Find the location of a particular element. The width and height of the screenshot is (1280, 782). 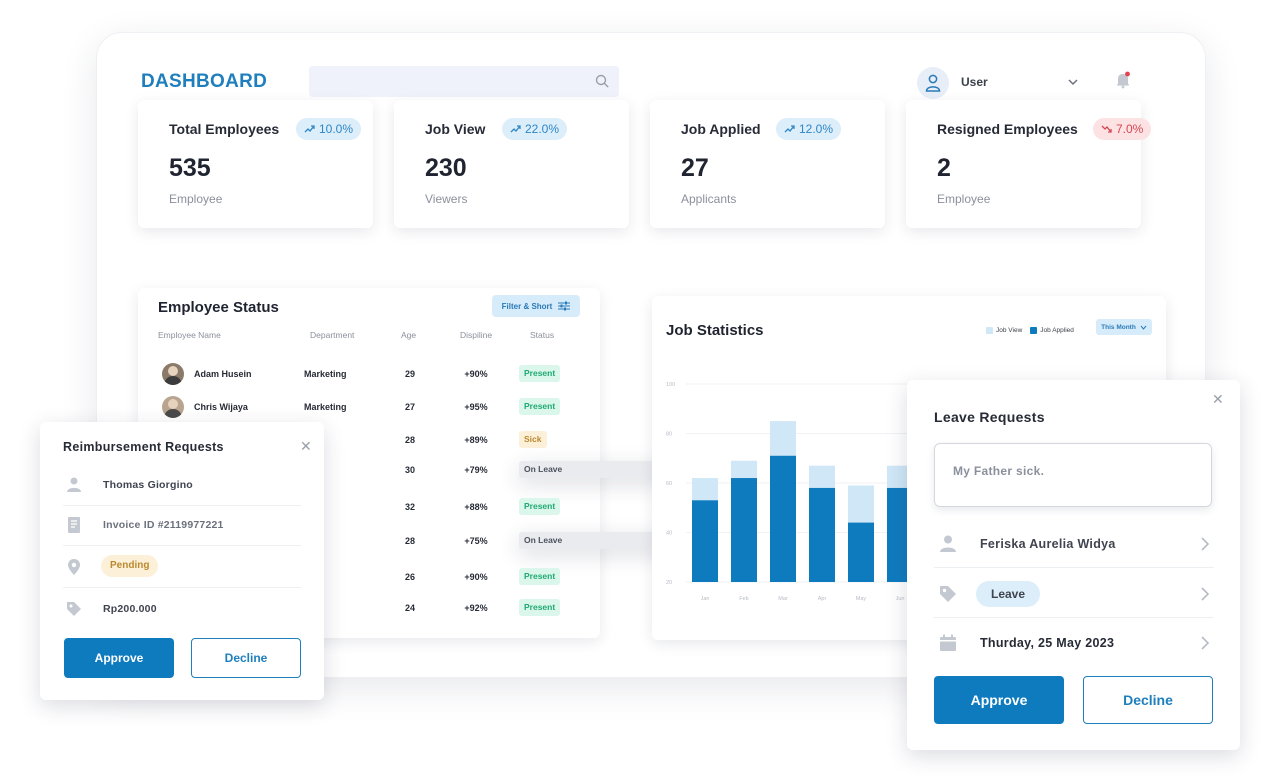

user-menu: User is located at coordinates (1002, 83).